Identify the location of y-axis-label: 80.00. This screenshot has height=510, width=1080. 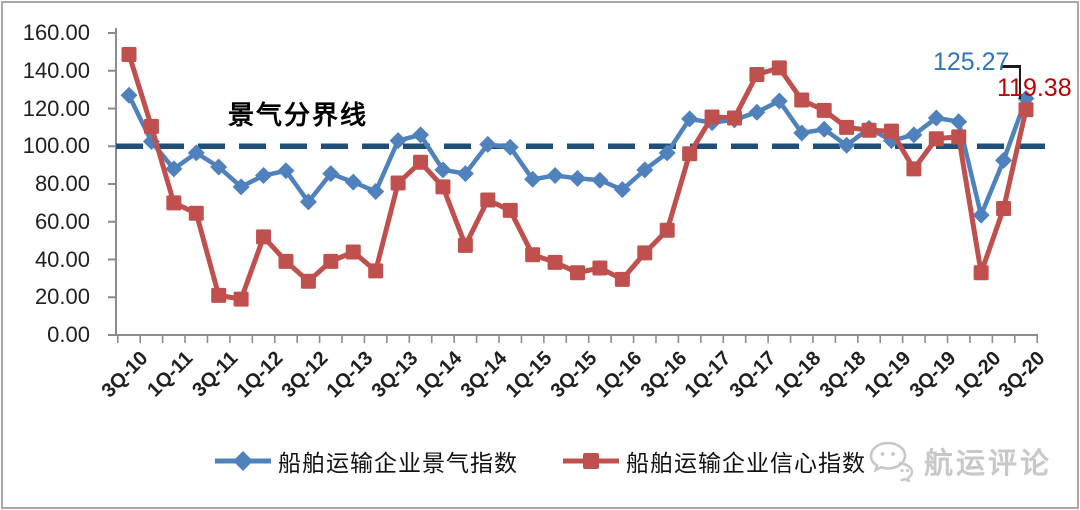
(62, 183).